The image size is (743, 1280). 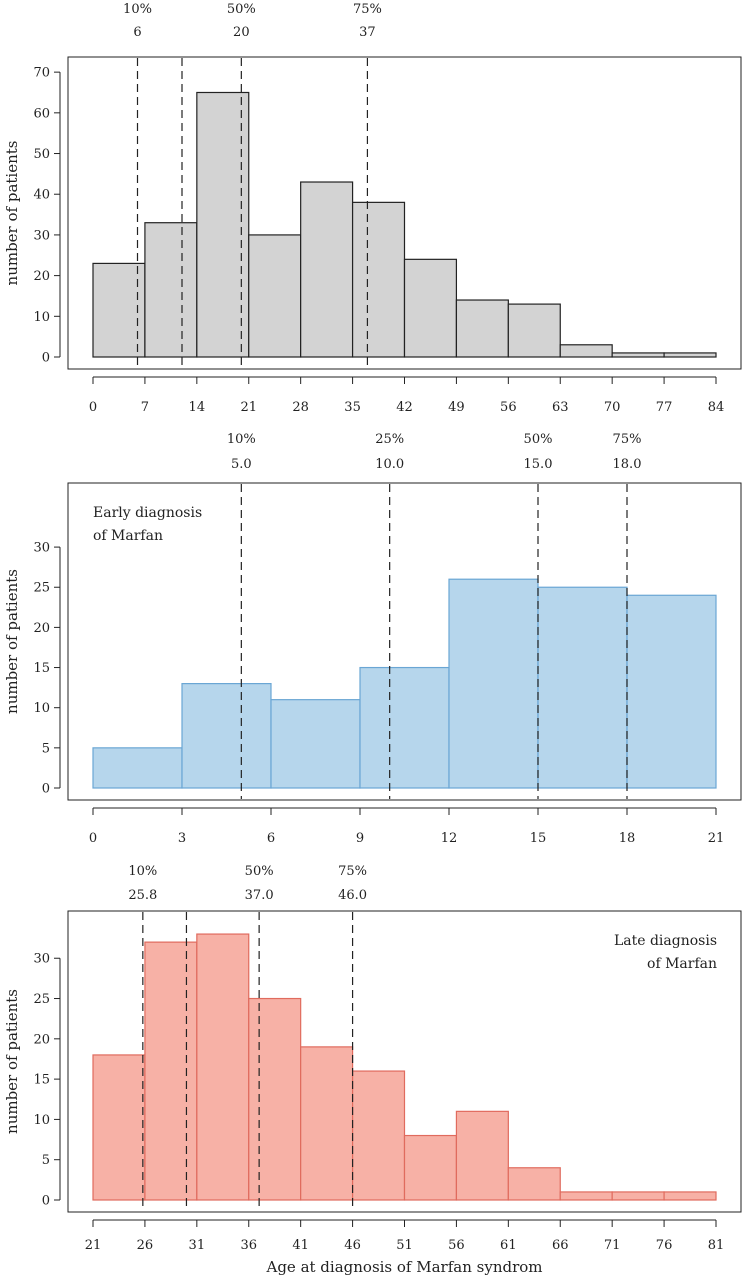 What do you see at coordinates (360, 838) in the screenshot?
I see `x-tick-label: 9` at bounding box center [360, 838].